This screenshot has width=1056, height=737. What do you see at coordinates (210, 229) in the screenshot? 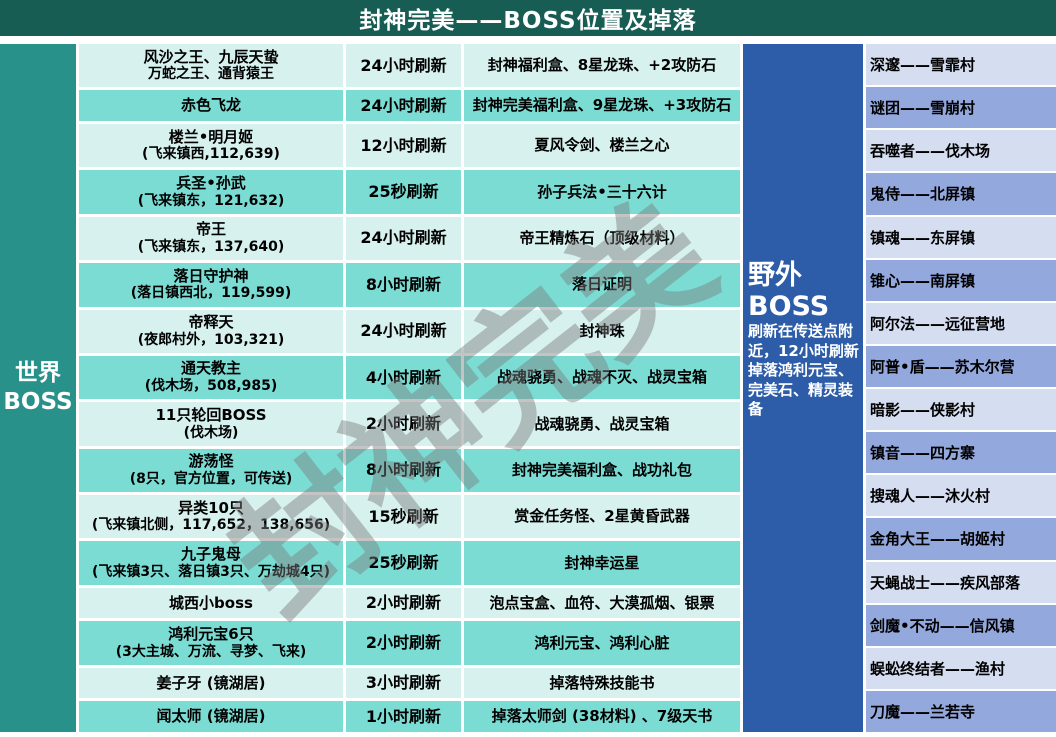
I see `boss-name: 帝王` at bounding box center [210, 229].